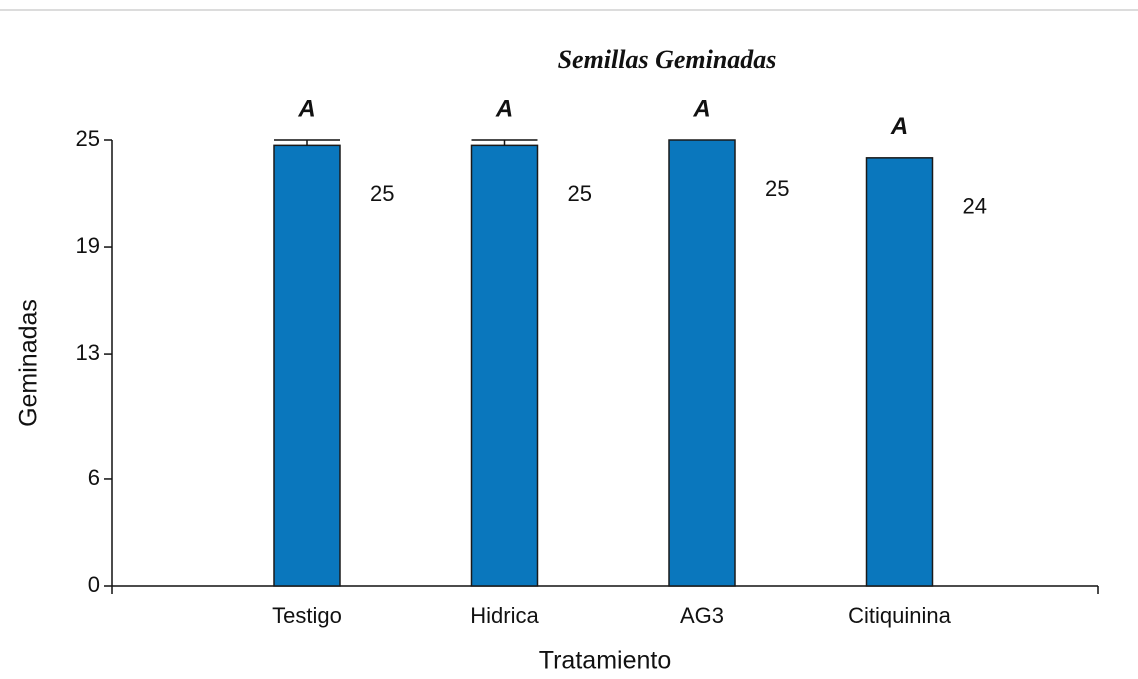 The width and height of the screenshot is (1138, 679). Describe the element at coordinates (88, 138) in the screenshot. I see `y-tick-label: 25` at that location.